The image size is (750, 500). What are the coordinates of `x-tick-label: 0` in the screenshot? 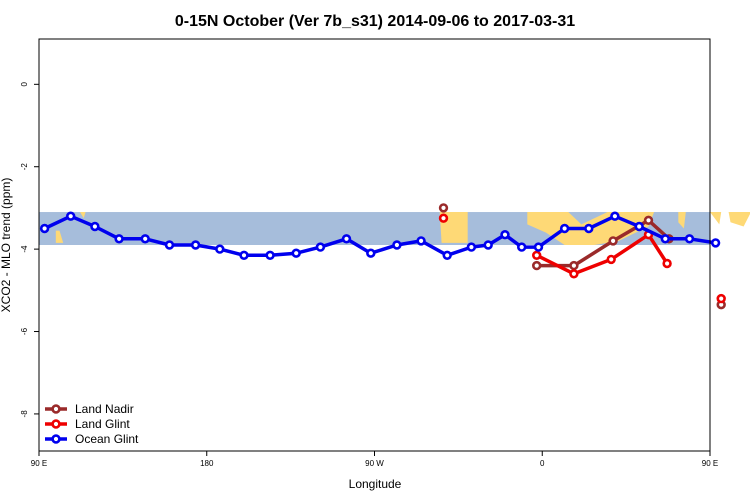 It's located at (542, 463).